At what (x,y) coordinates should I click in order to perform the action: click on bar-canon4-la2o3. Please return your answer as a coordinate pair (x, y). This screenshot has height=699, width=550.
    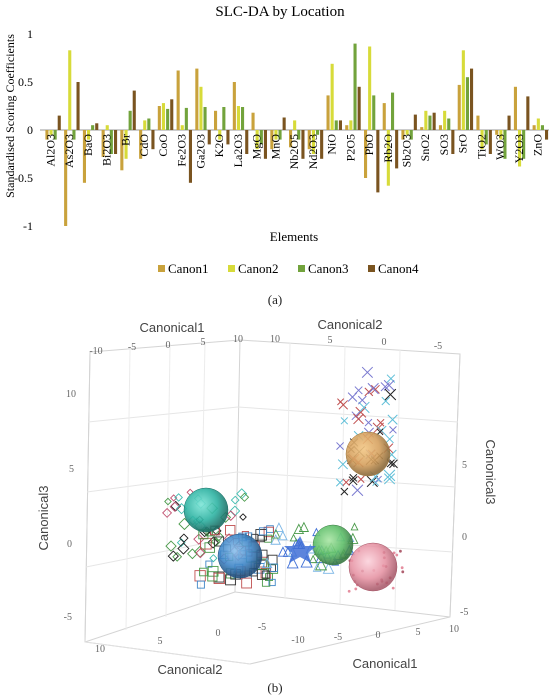
    Looking at the image, I should click on (247, 142).